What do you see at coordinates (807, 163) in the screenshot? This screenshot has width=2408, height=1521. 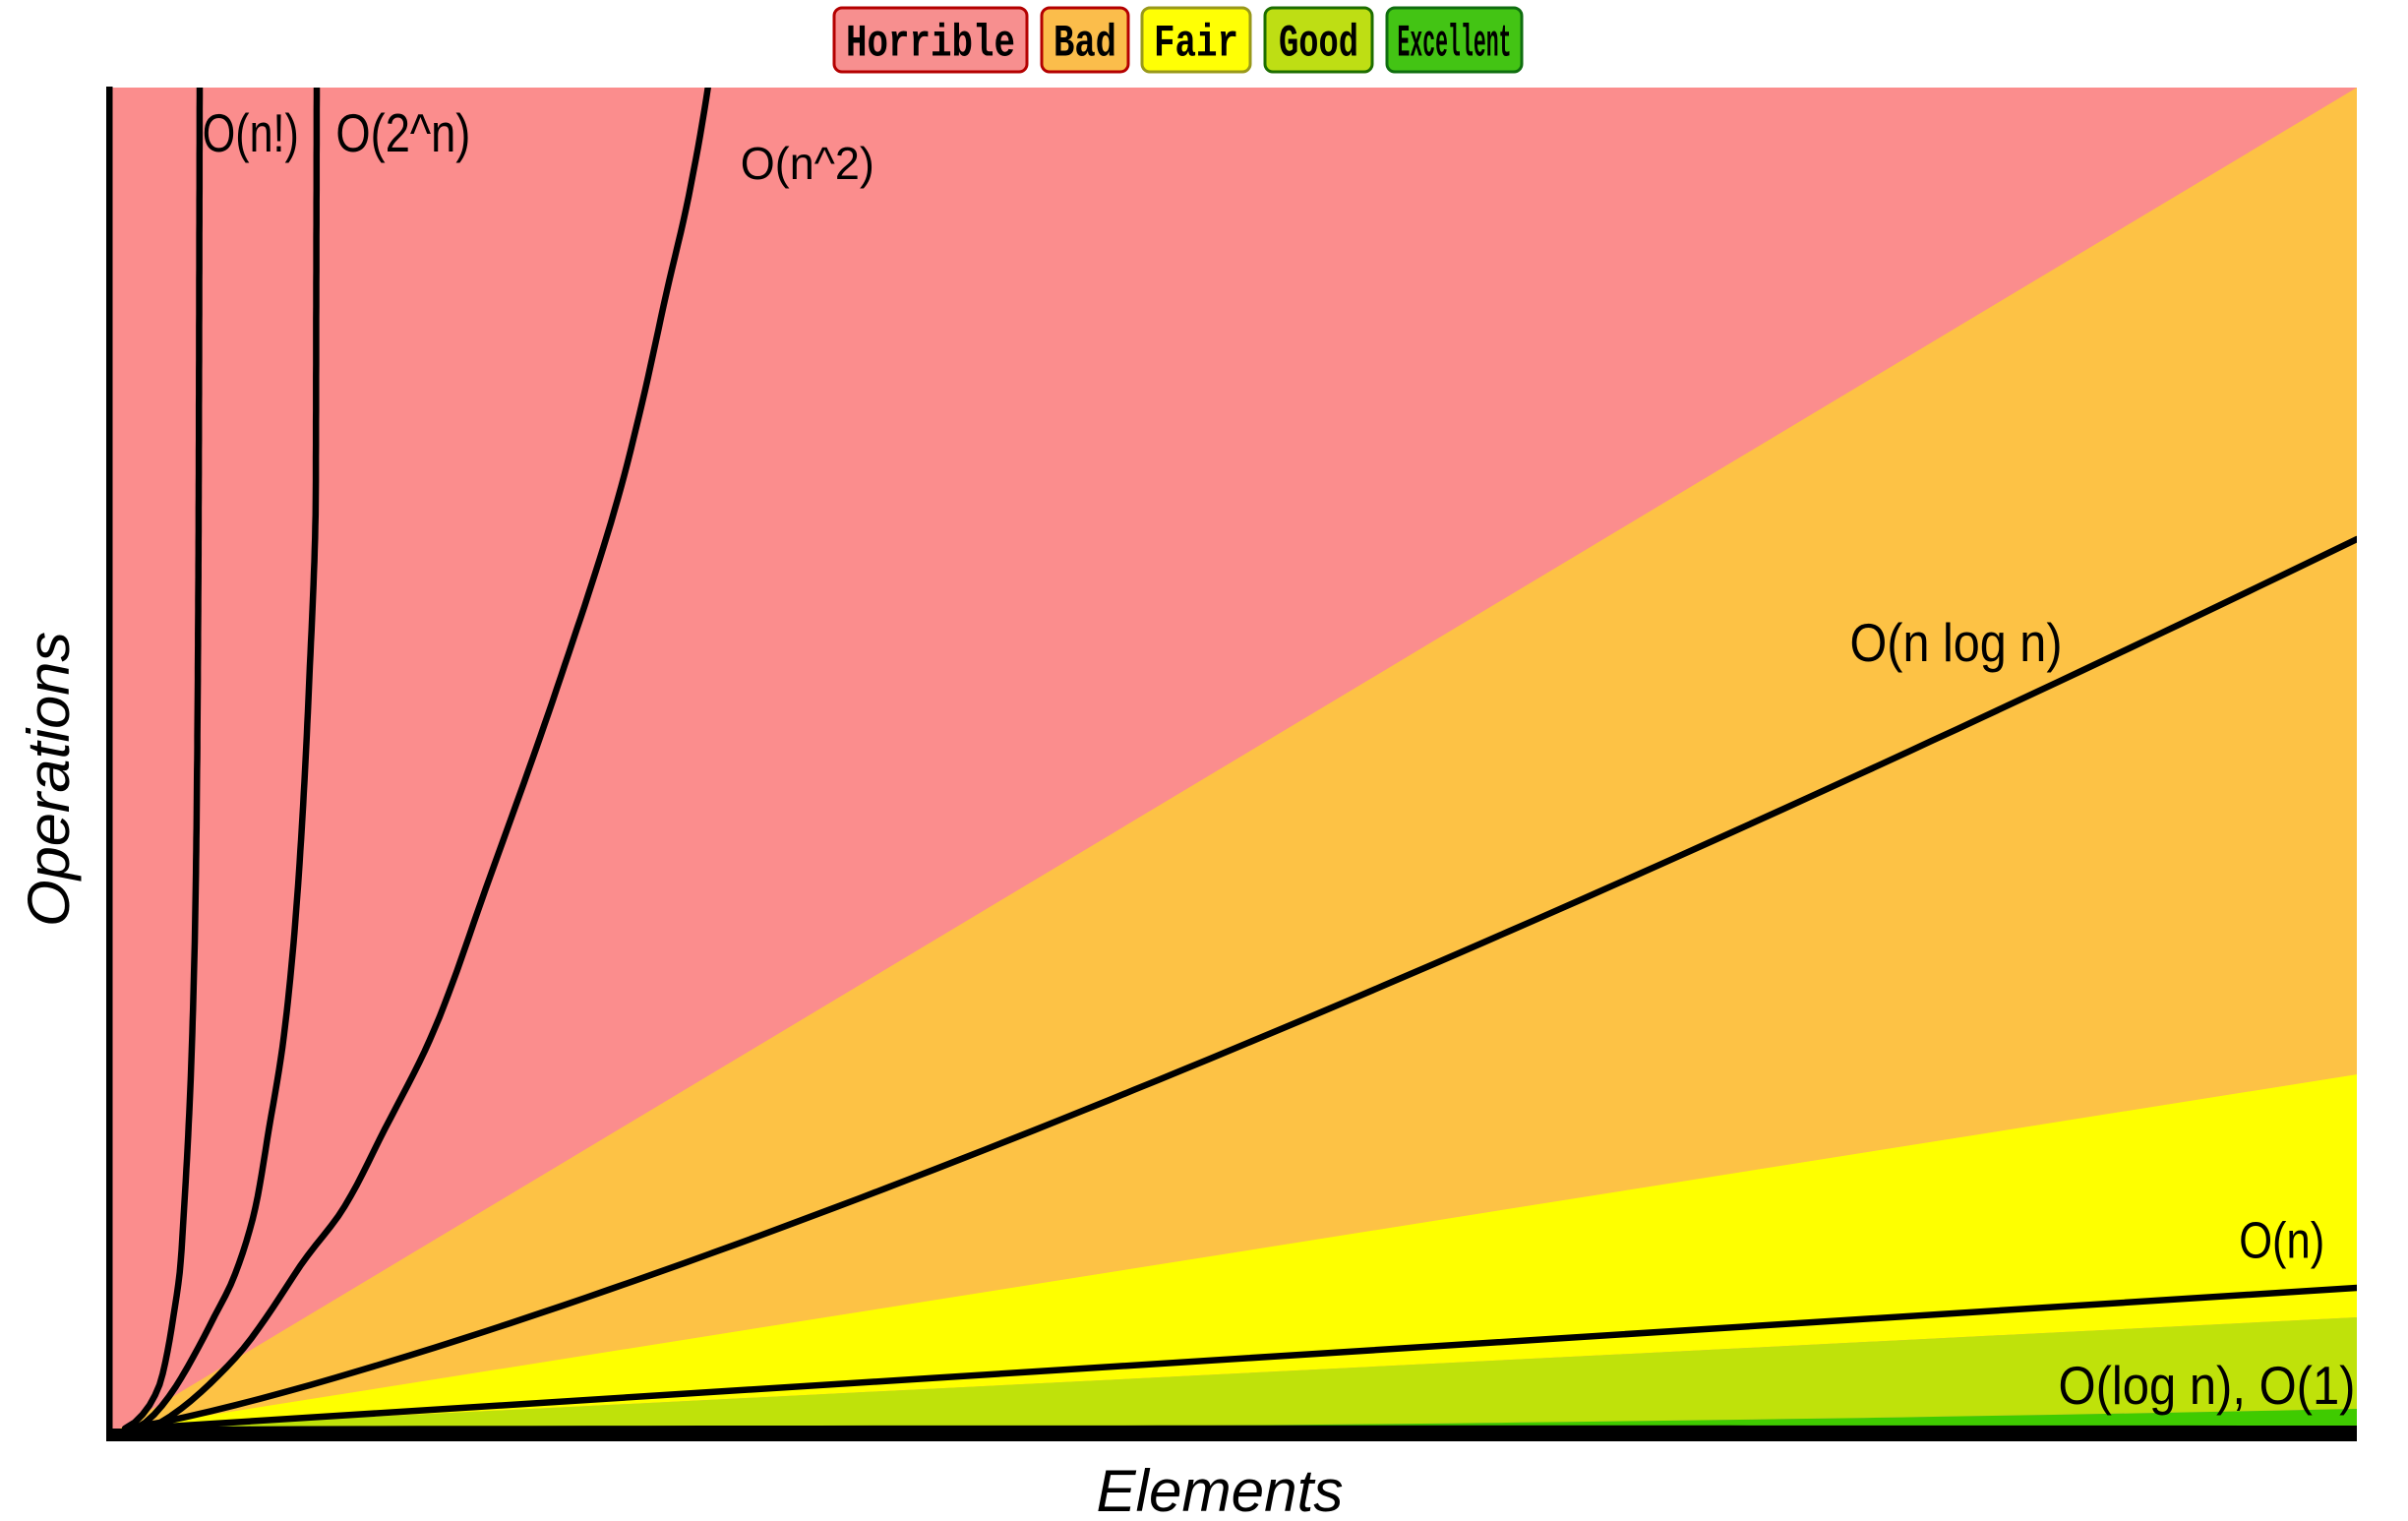 I see `svg-text: O(n^2)` at bounding box center [807, 163].